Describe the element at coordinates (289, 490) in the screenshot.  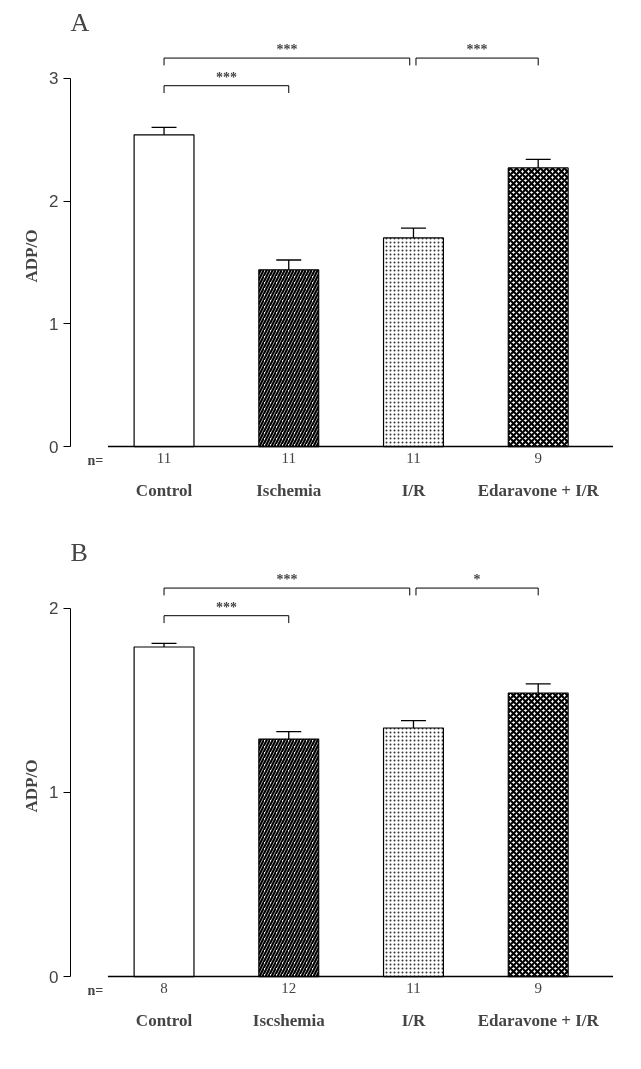
I see `x-tick-label: Ischemia` at that location.